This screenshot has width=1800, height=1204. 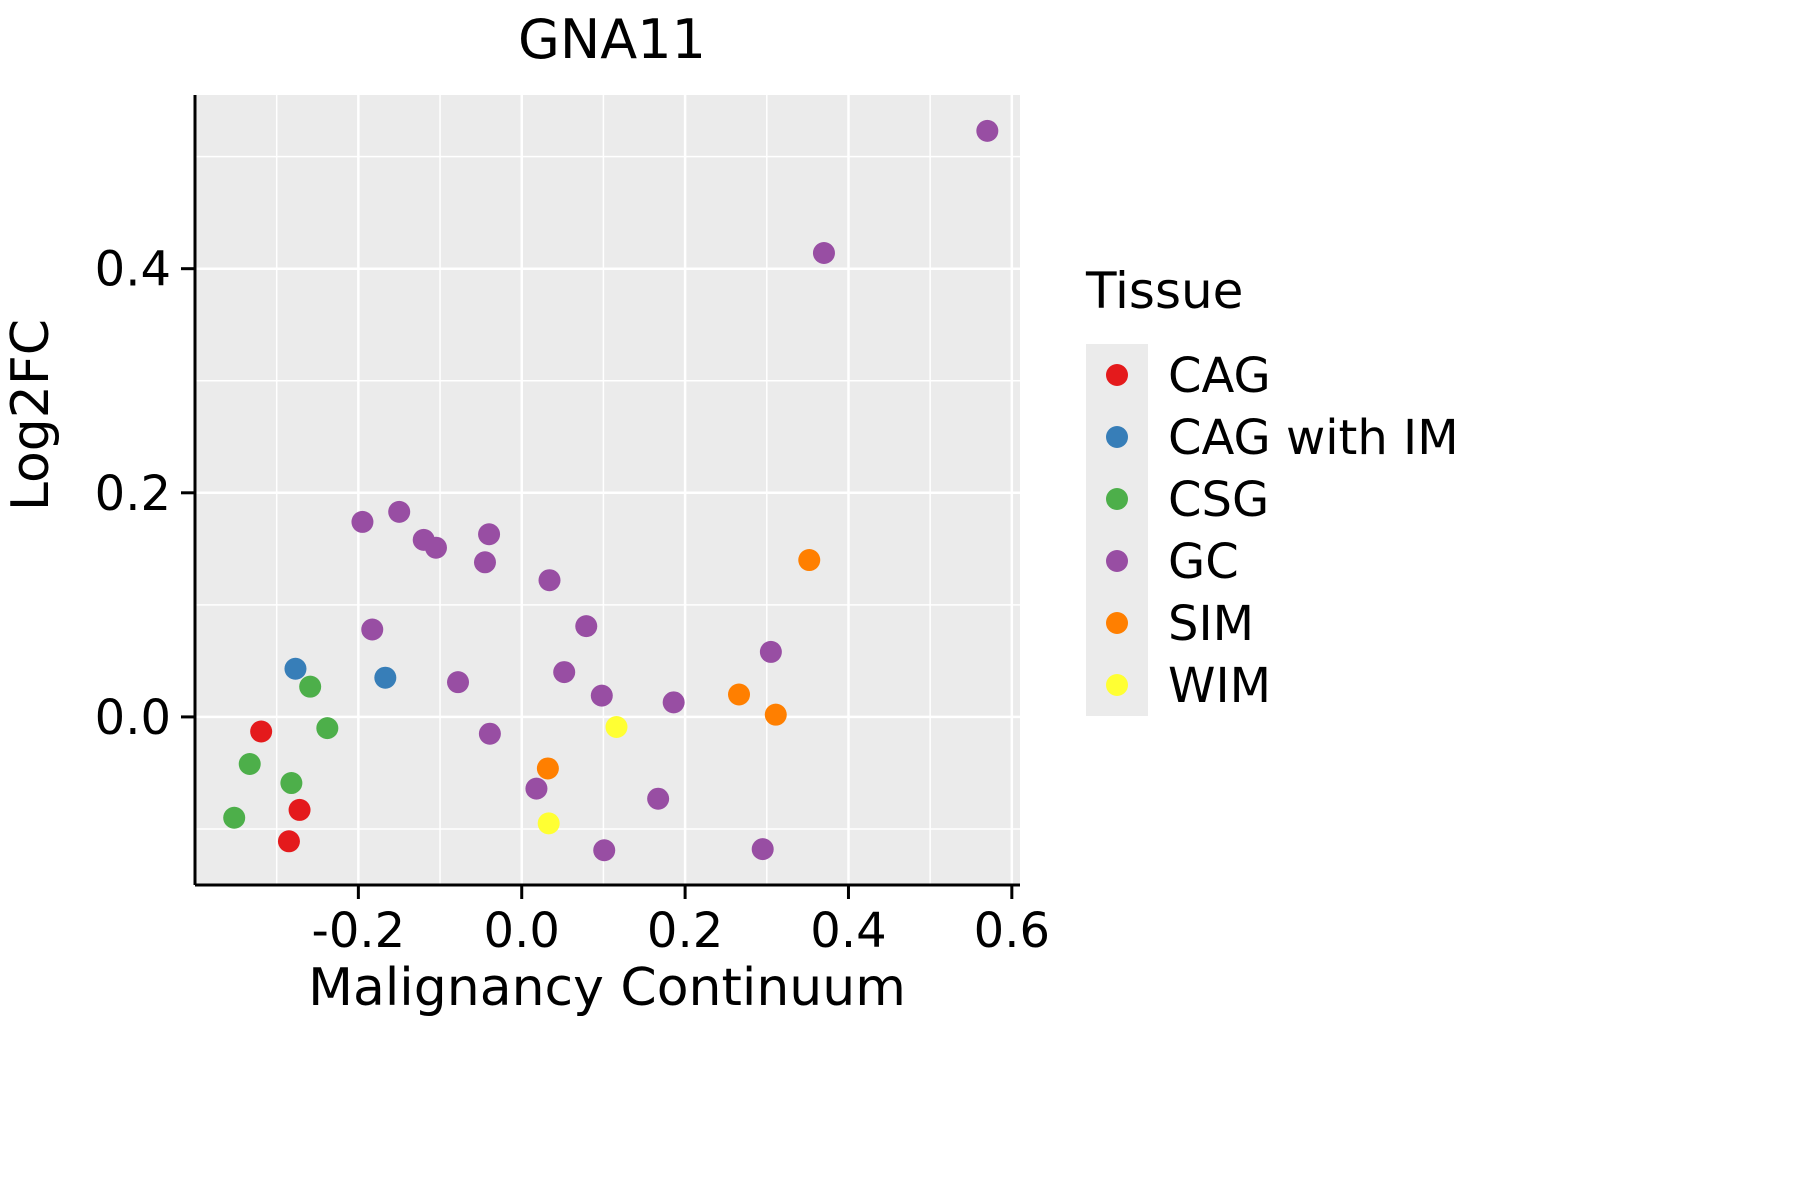 What do you see at coordinates (1117, 623) in the screenshot?
I see `legend-key-dot-sim` at bounding box center [1117, 623].